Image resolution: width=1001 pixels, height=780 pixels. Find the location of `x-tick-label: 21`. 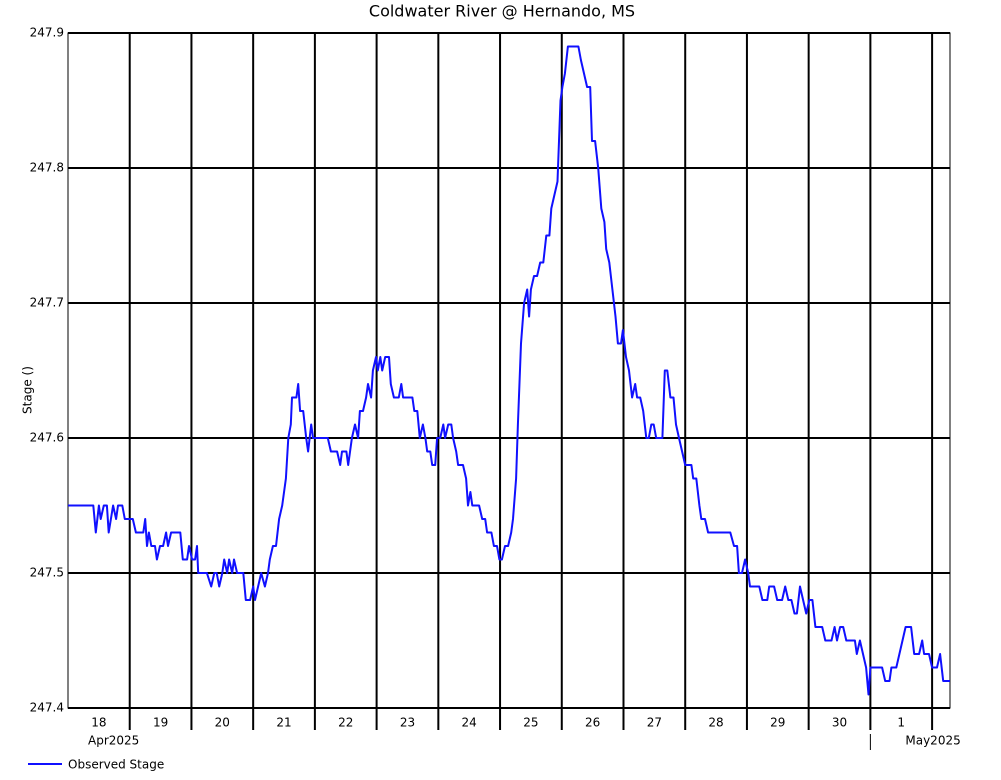

x-tick-label: 21 is located at coordinates (283, 723).